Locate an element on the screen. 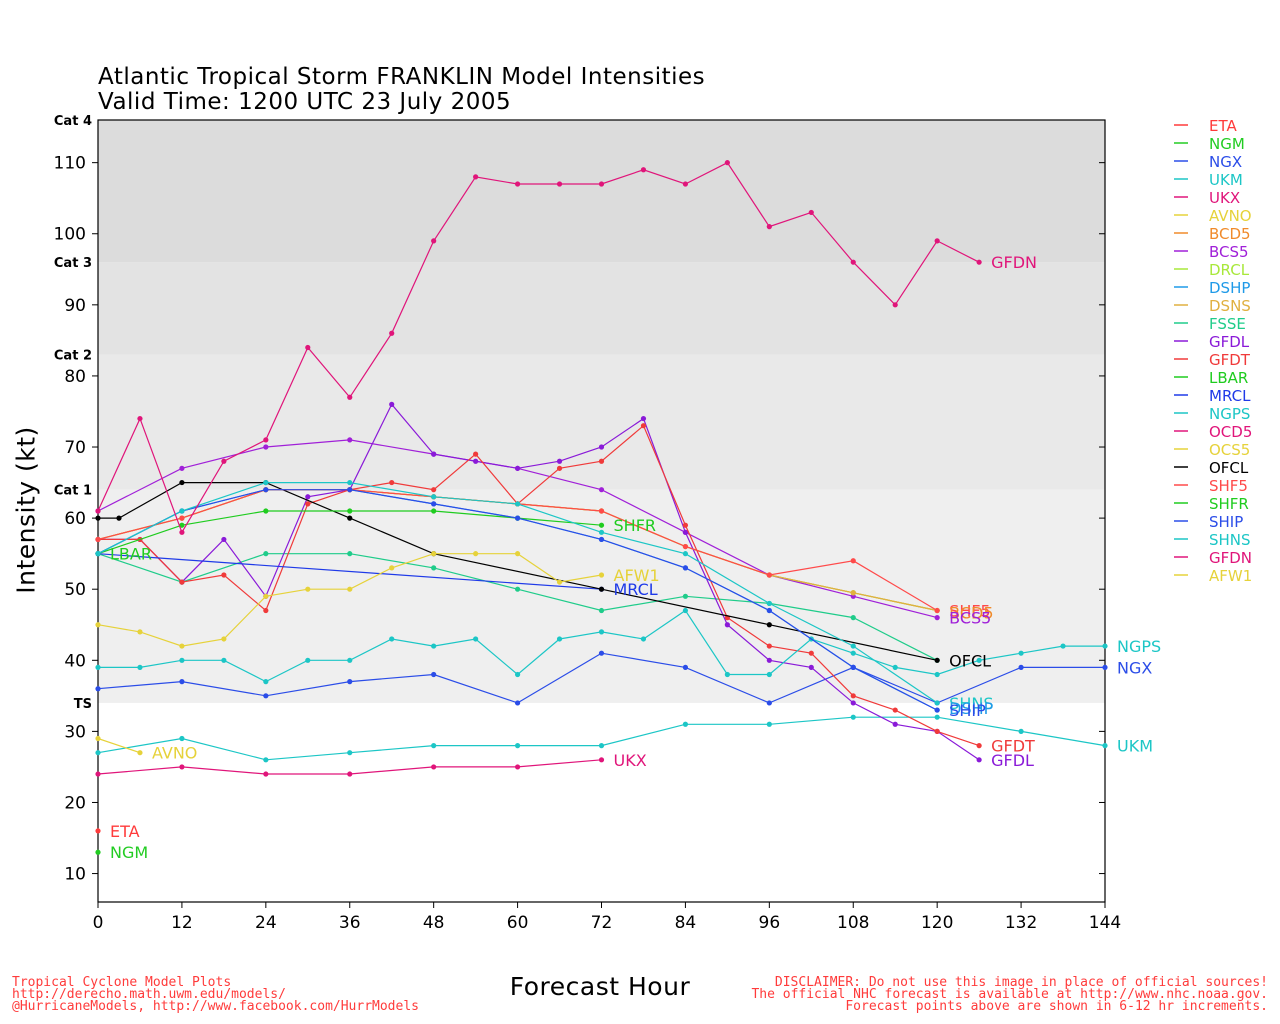  legend-entry: SHIP is located at coordinates (1226, 522).